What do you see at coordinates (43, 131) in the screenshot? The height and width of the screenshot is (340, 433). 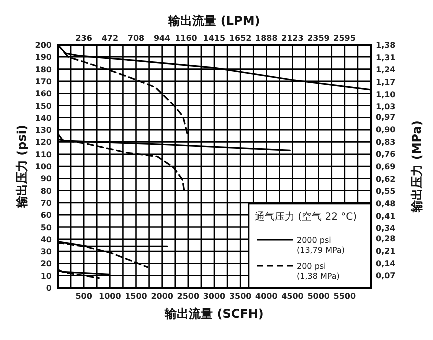 I see `y-tick-label: 130` at bounding box center [43, 131].